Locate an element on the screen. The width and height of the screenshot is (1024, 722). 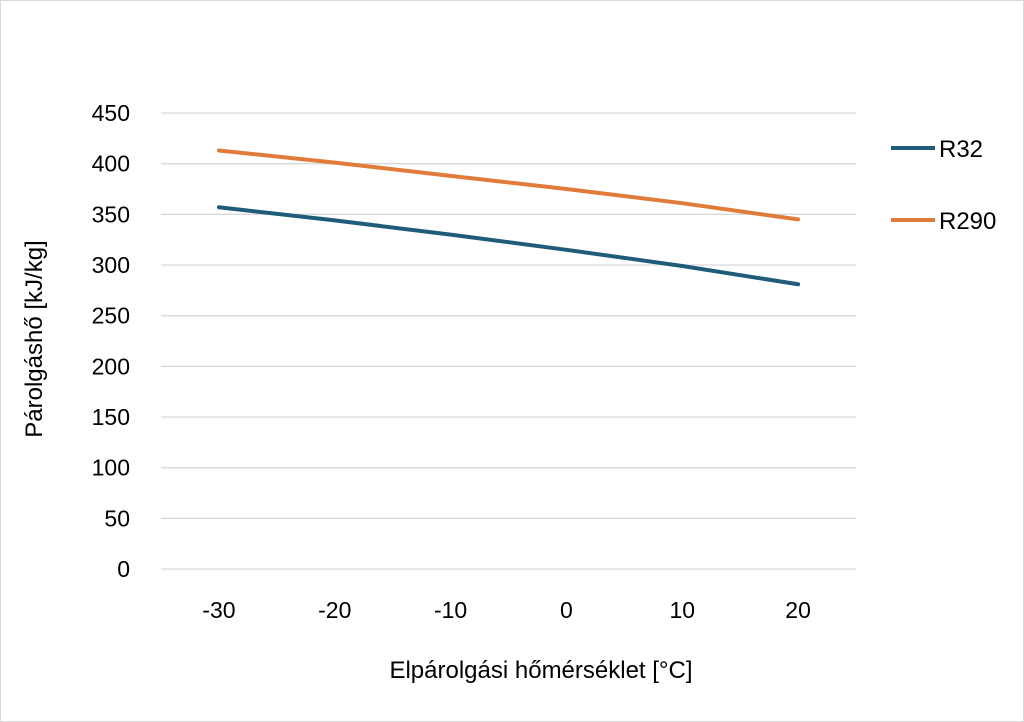
y-axis-title: Párolgáshő [kJ/kg] is located at coordinates (34, 338).